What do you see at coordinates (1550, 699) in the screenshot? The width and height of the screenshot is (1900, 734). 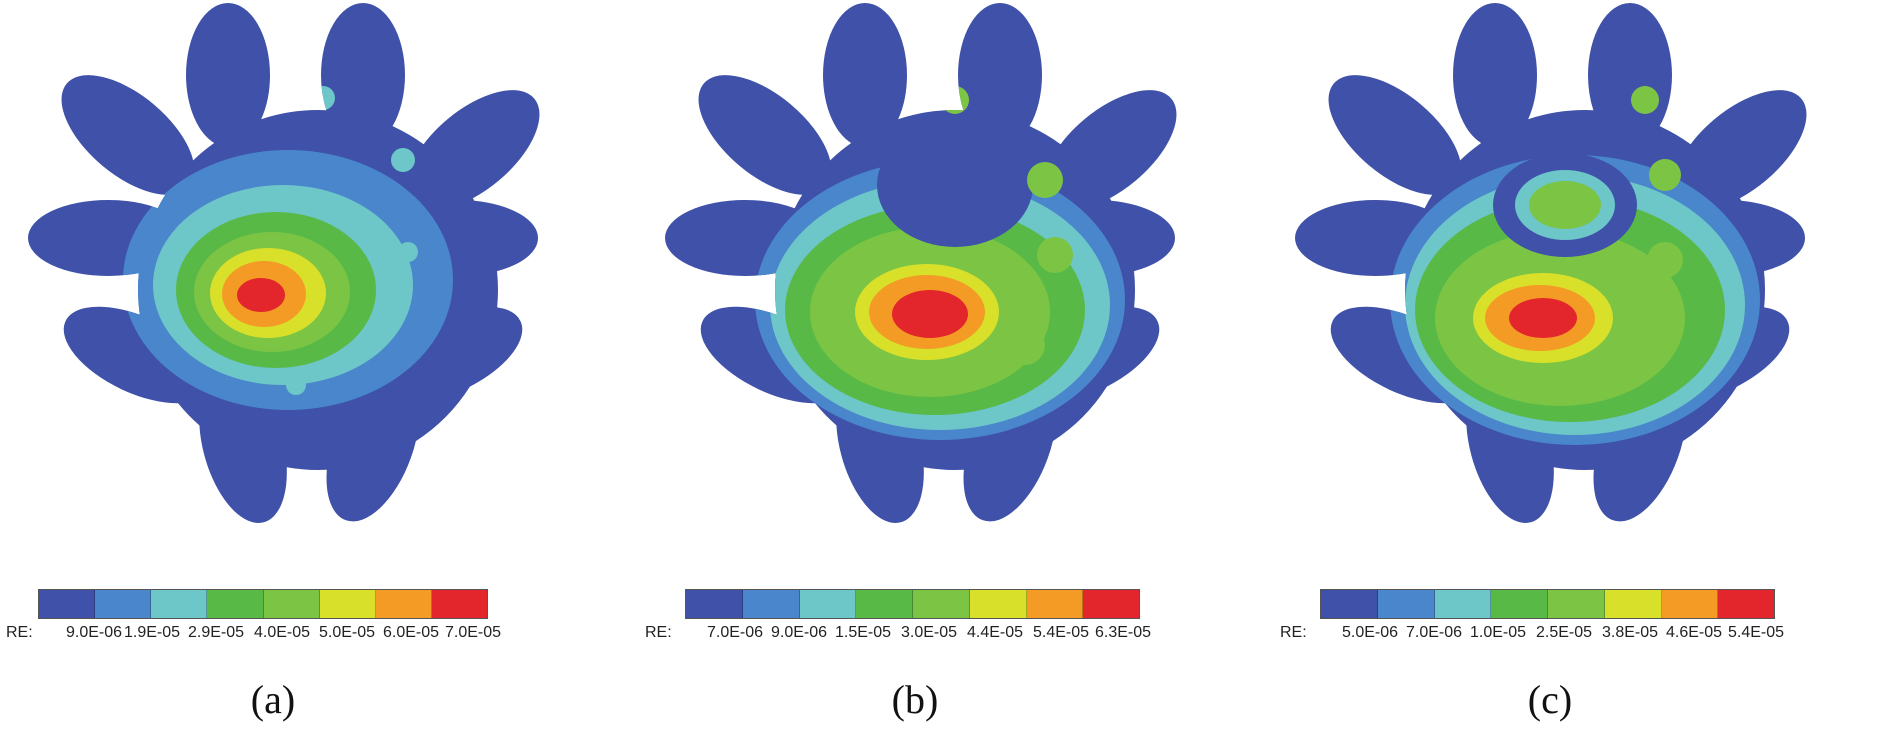 I see `panel-caption: (c)` at bounding box center [1550, 699].